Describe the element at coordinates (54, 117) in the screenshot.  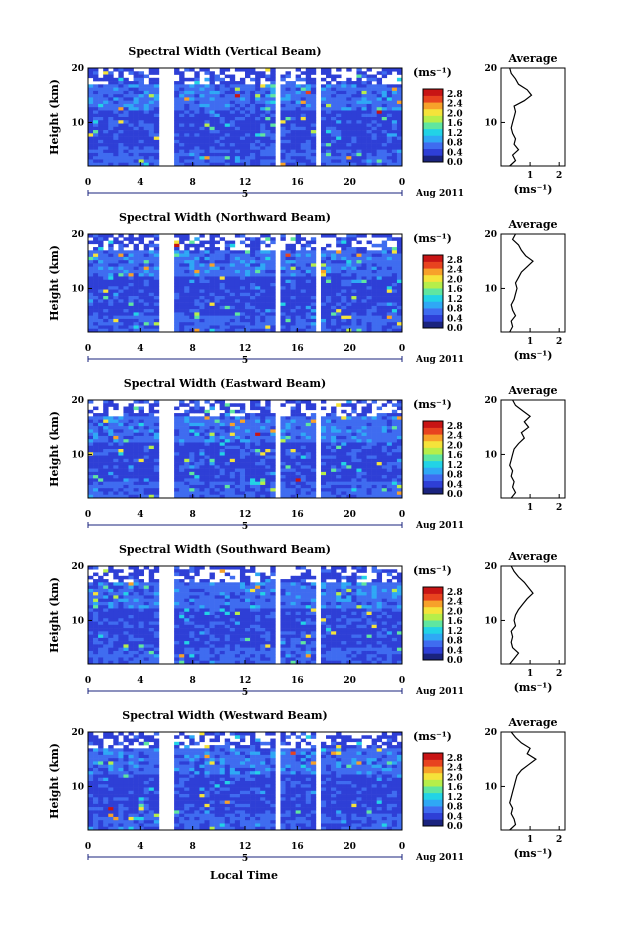
I see `y-axis-label: Height (km)` at that location.